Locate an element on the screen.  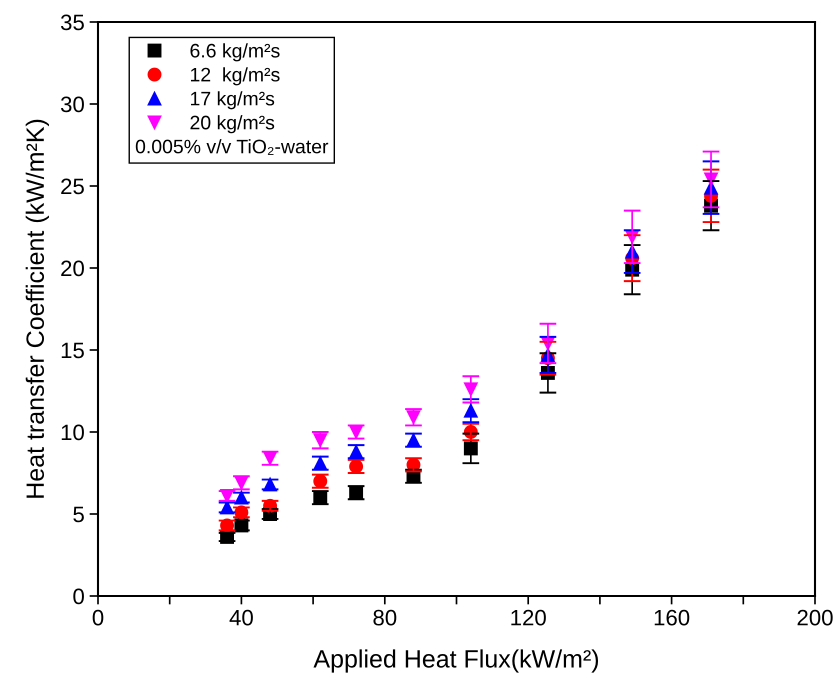
y-tick-label: 20 is located at coordinates (72, 268).